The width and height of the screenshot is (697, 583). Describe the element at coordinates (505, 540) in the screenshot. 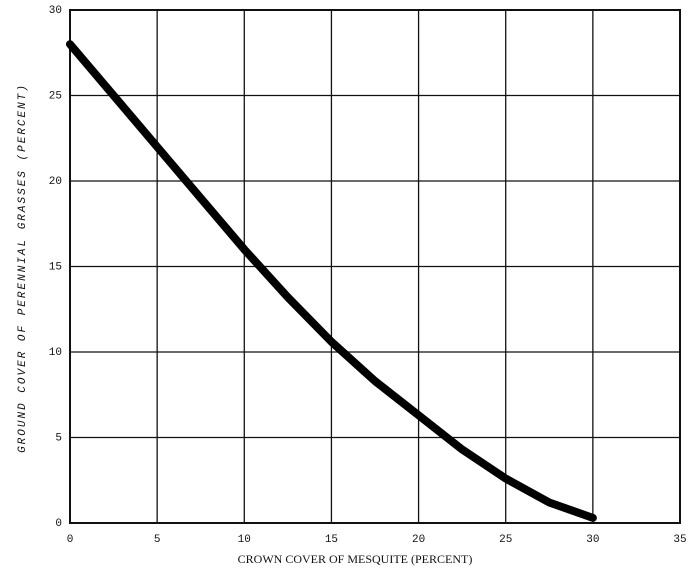

I see `x-tick-label: 25` at that location.